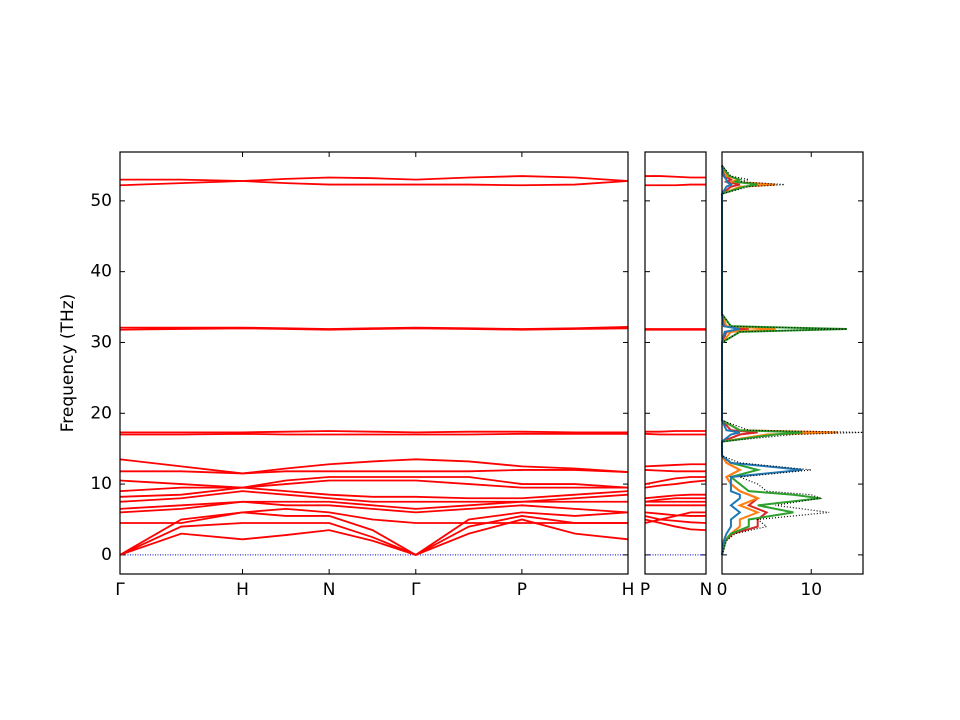  What do you see at coordinates (106, 555) in the screenshot?
I see `y-tick-label: 0` at bounding box center [106, 555].